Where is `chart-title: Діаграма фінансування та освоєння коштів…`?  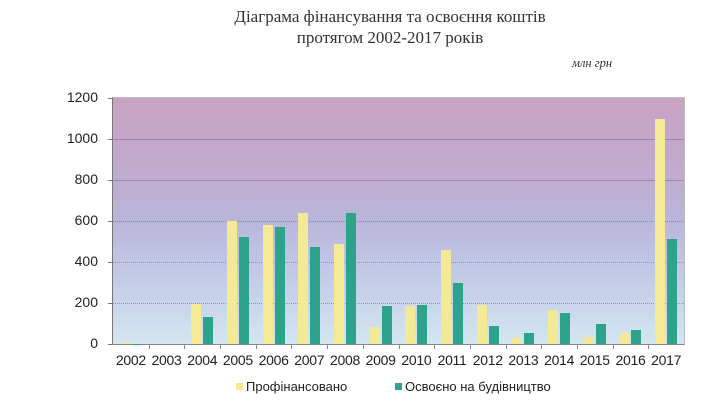
chart-title: Діаграма фінансування та освоєння коштів… is located at coordinates (390, 27).